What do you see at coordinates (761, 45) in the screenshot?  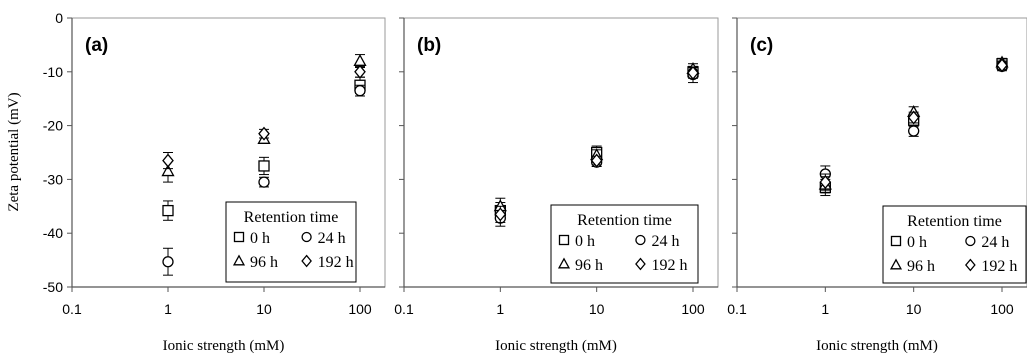 I see `panel-label: (c)` at bounding box center [761, 45].